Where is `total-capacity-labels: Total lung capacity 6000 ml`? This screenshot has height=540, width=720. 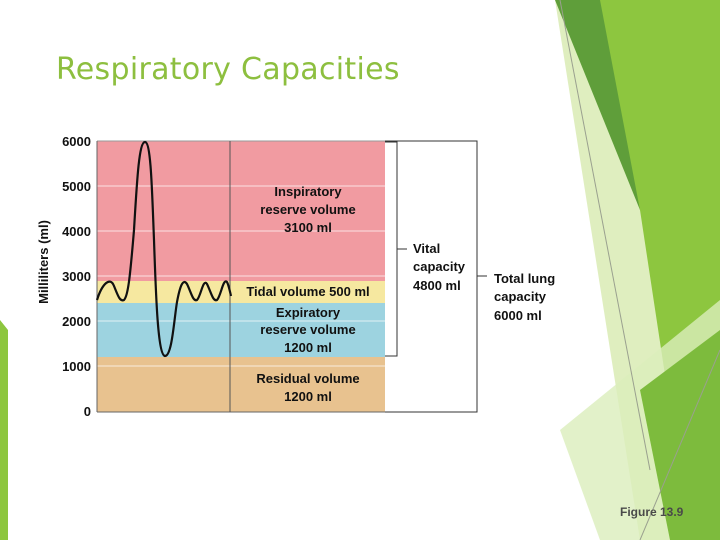
total-capacity-labels: Total lung capacity 6000 ml is located at coordinates (524, 297).